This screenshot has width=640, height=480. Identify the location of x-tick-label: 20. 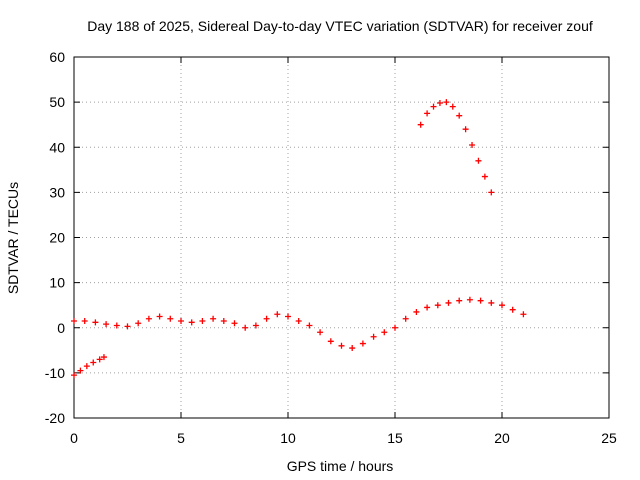
(502, 438).